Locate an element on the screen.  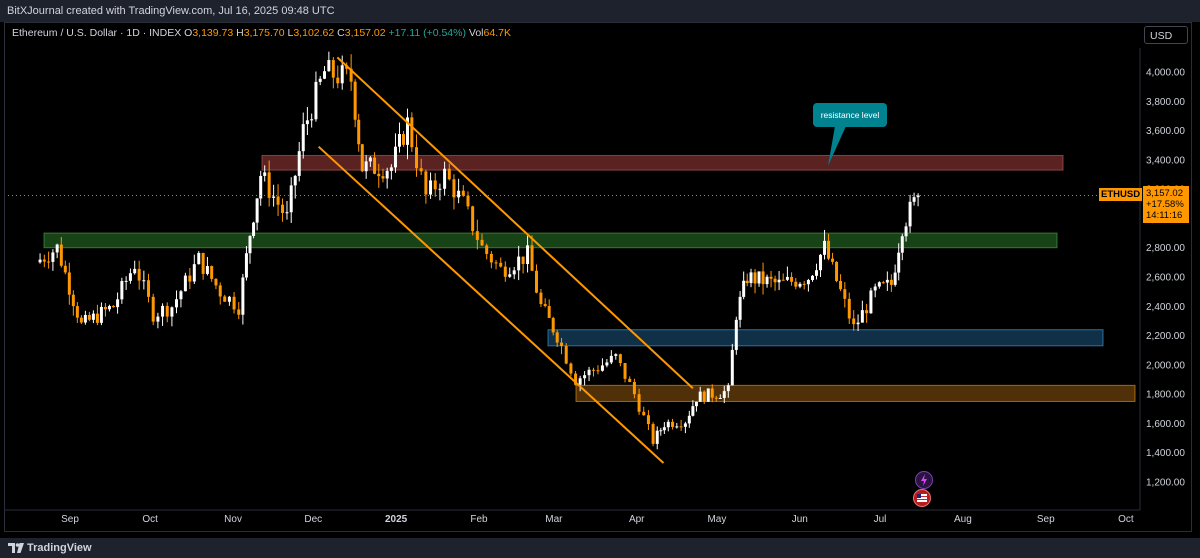
low-label: L is located at coordinates (290, 33).